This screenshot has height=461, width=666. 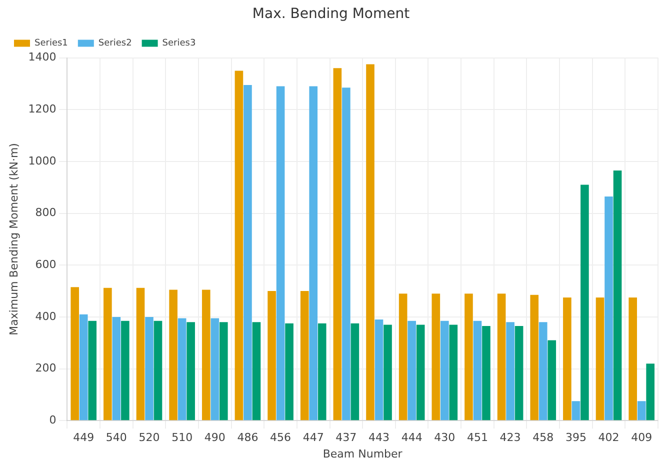 I want to click on x-tick-label: 540, so click(x=116, y=437).